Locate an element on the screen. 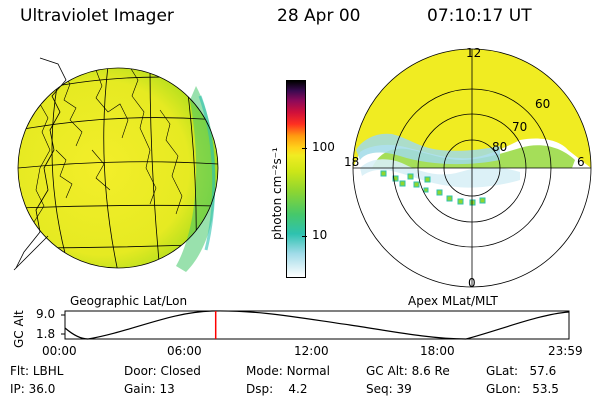  mlat-label-60: 60 is located at coordinates (543, 104).